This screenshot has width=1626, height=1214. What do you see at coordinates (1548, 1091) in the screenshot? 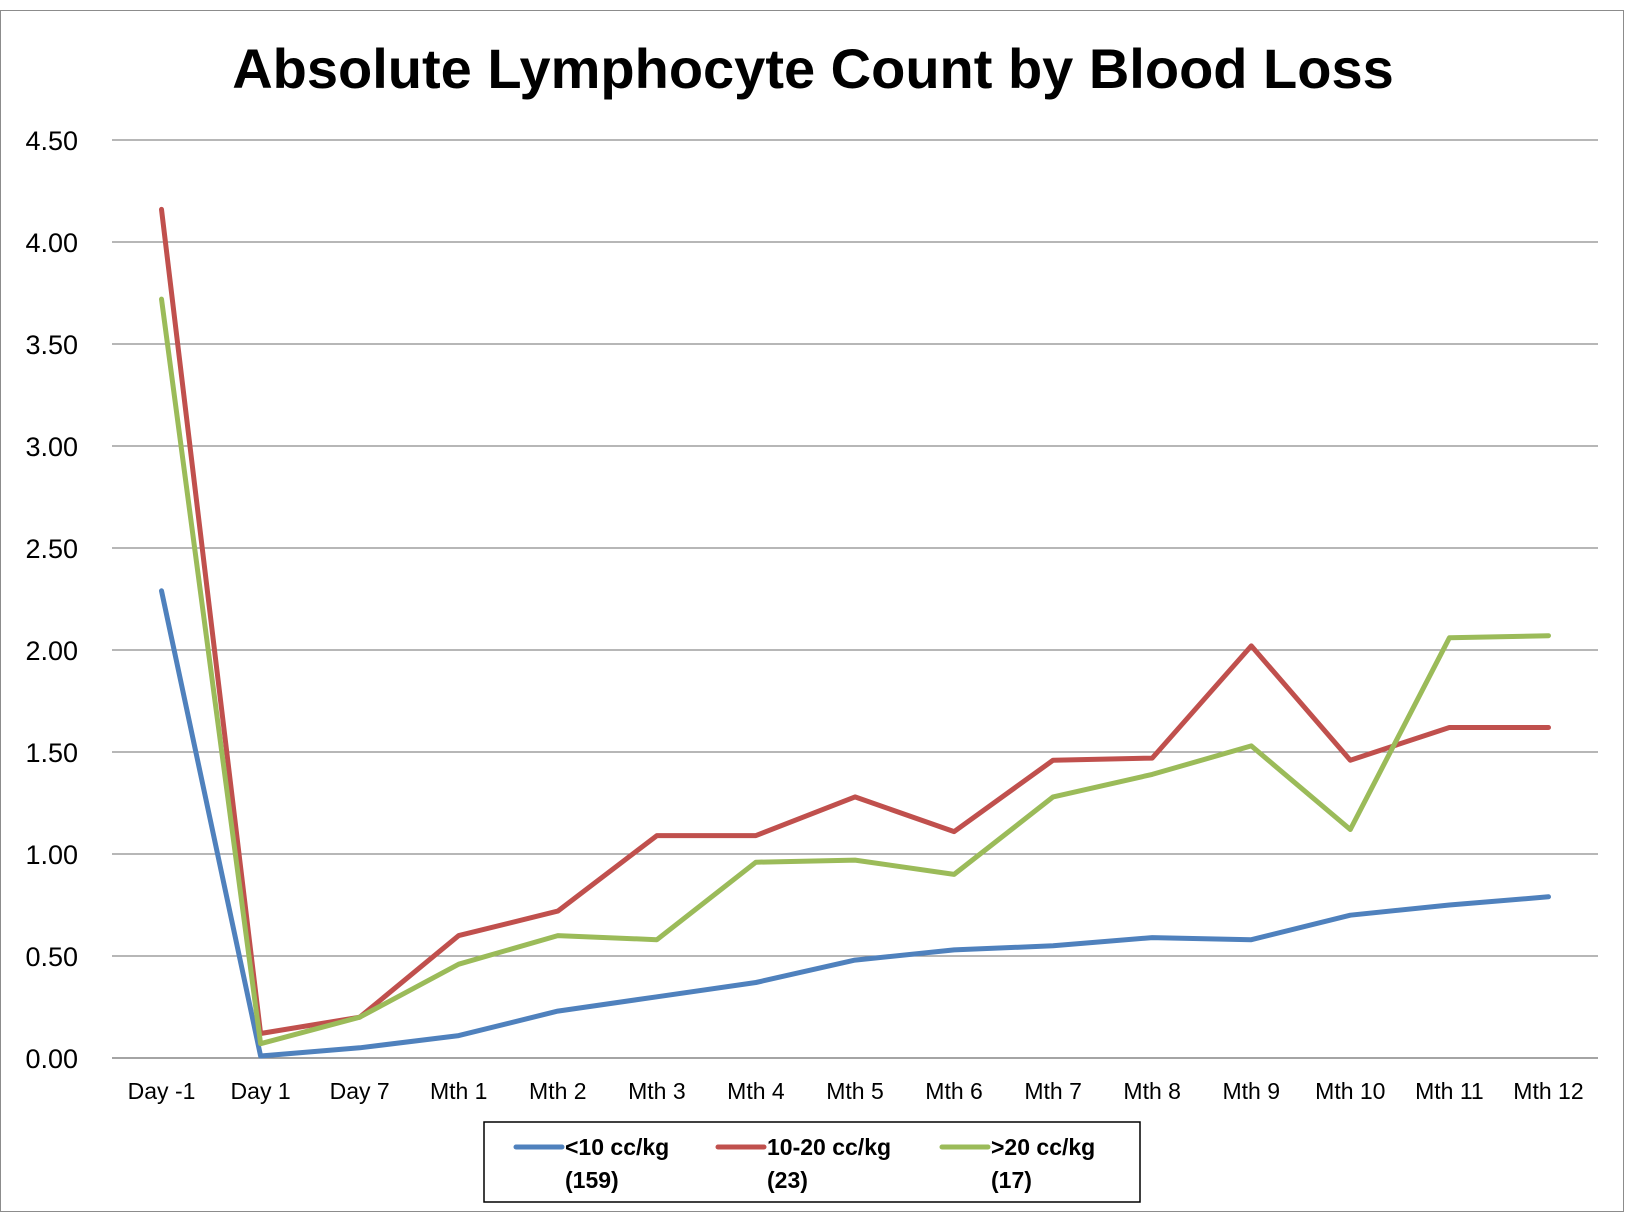
I see `x-tick-label: Mth 12` at bounding box center [1548, 1091].